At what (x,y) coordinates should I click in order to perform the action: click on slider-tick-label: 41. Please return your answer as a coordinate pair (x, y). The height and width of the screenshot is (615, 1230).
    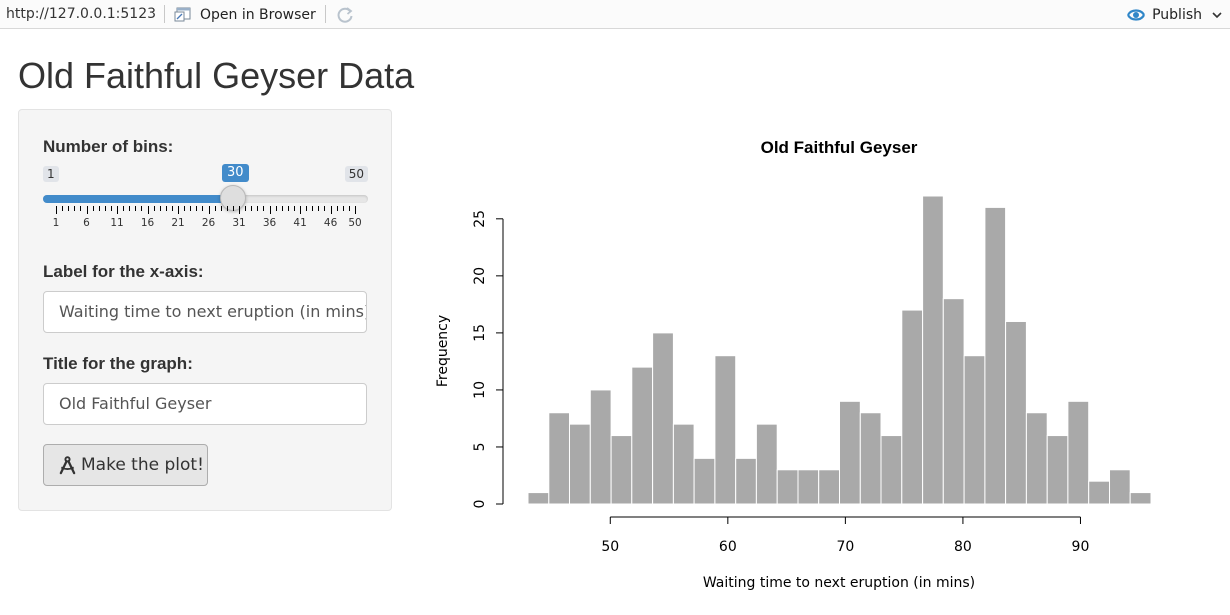
    Looking at the image, I should click on (300, 223).